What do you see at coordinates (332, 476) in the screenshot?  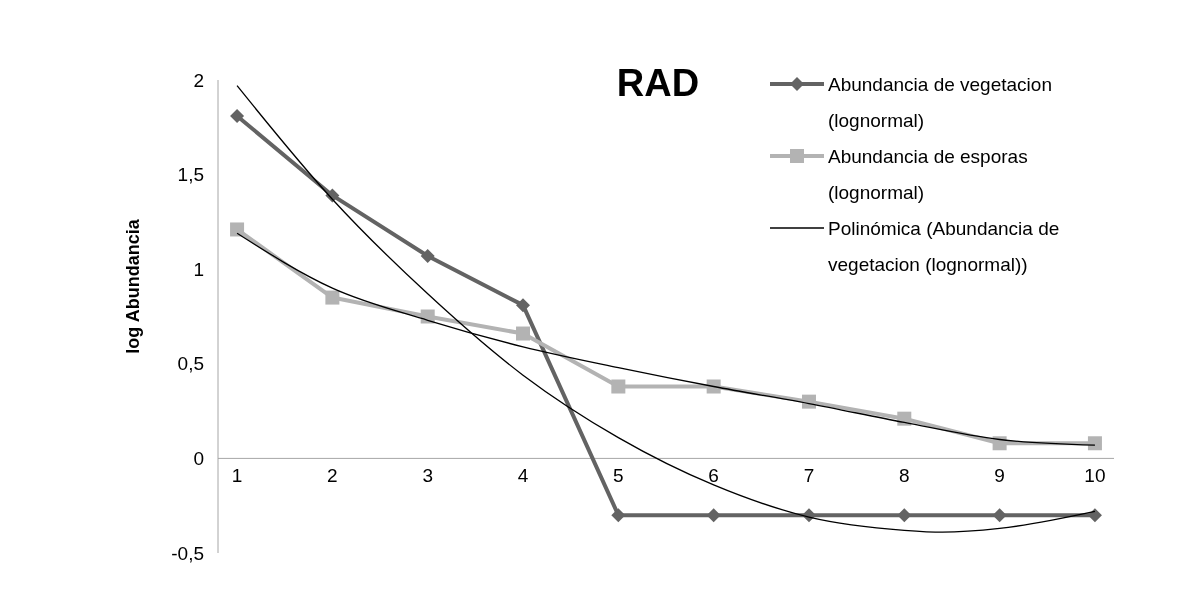 I see `x-tick-label: 2` at bounding box center [332, 476].